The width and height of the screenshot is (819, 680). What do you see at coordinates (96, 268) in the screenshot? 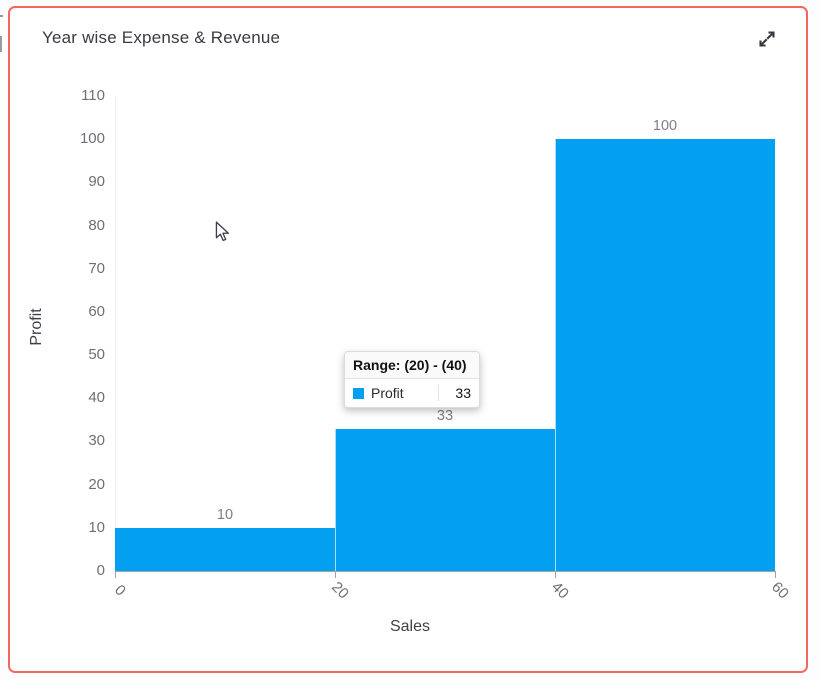
I see `y-tick-label: 70` at bounding box center [96, 268].